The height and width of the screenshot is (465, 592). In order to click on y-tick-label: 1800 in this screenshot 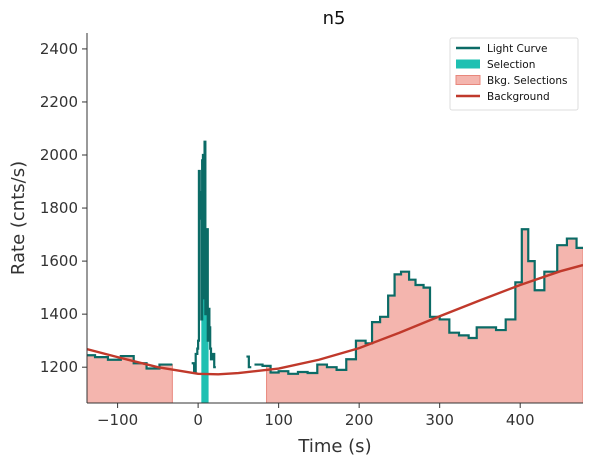, I will do `click(59, 208)`.